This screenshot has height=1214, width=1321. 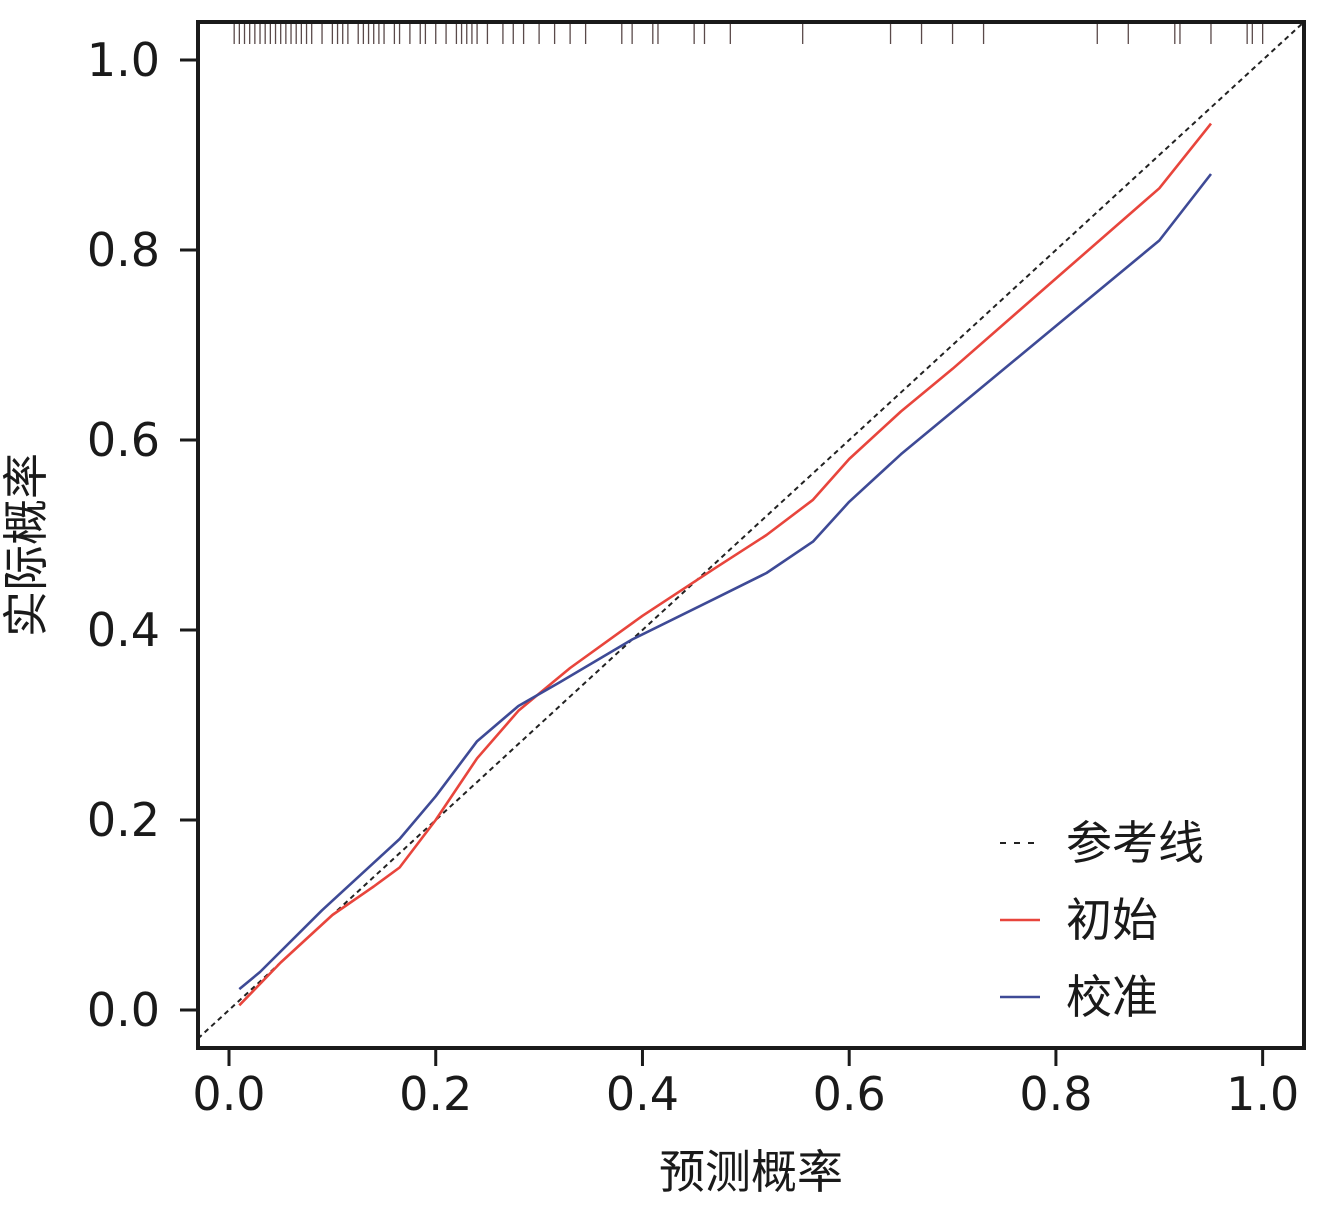 What do you see at coordinates (642, 1094) in the screenshot?
I see `x-tick-label-2: 0.4` at bounding box center [642, 1094].